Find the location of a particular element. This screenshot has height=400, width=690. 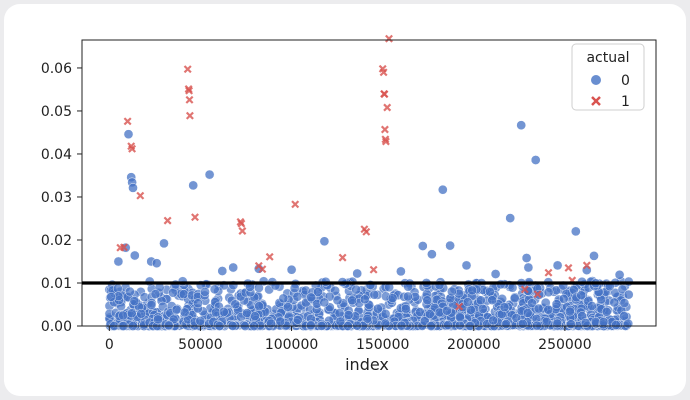

x-tick-label: 250000 is located at coordinates (564, 345).